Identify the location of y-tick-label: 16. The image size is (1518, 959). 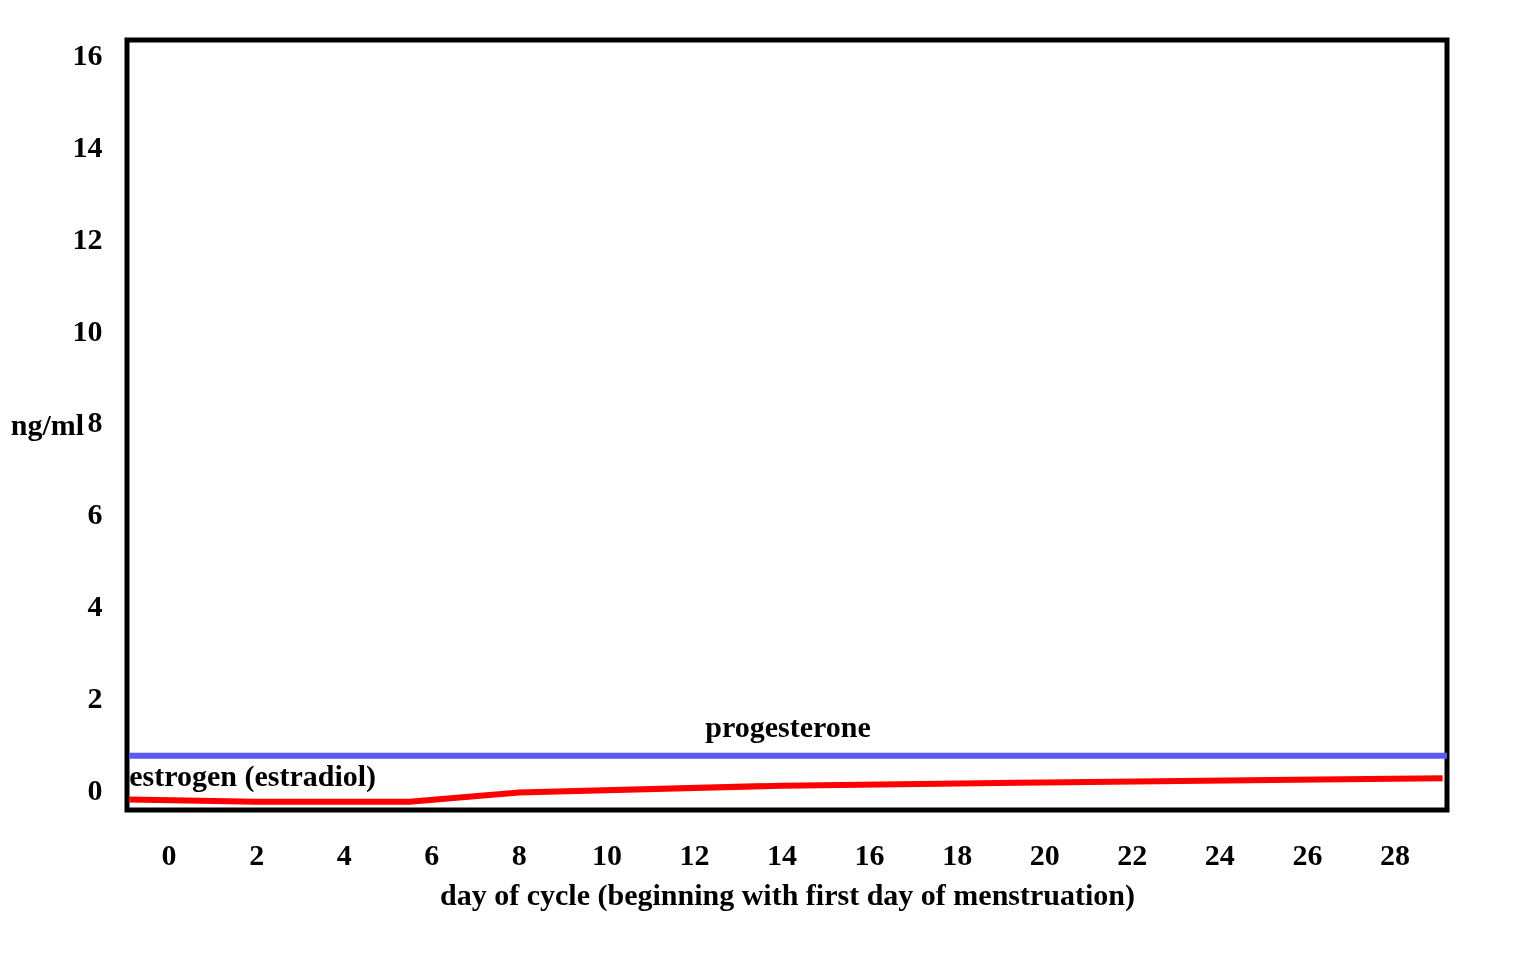
(87, 55).